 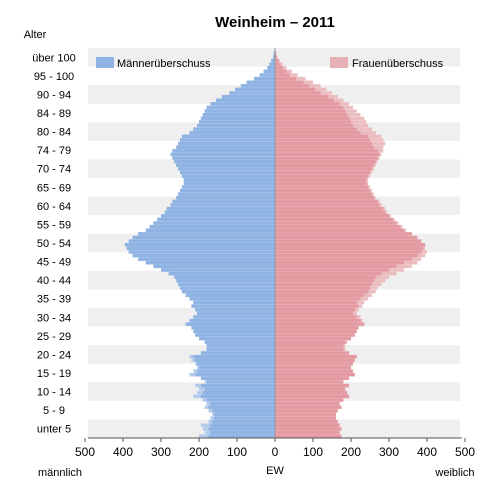 What do you see at coordinates (54, 207) in the screenshot?
I see `age-label: 60 - 64` at bounding box center [54, 207].